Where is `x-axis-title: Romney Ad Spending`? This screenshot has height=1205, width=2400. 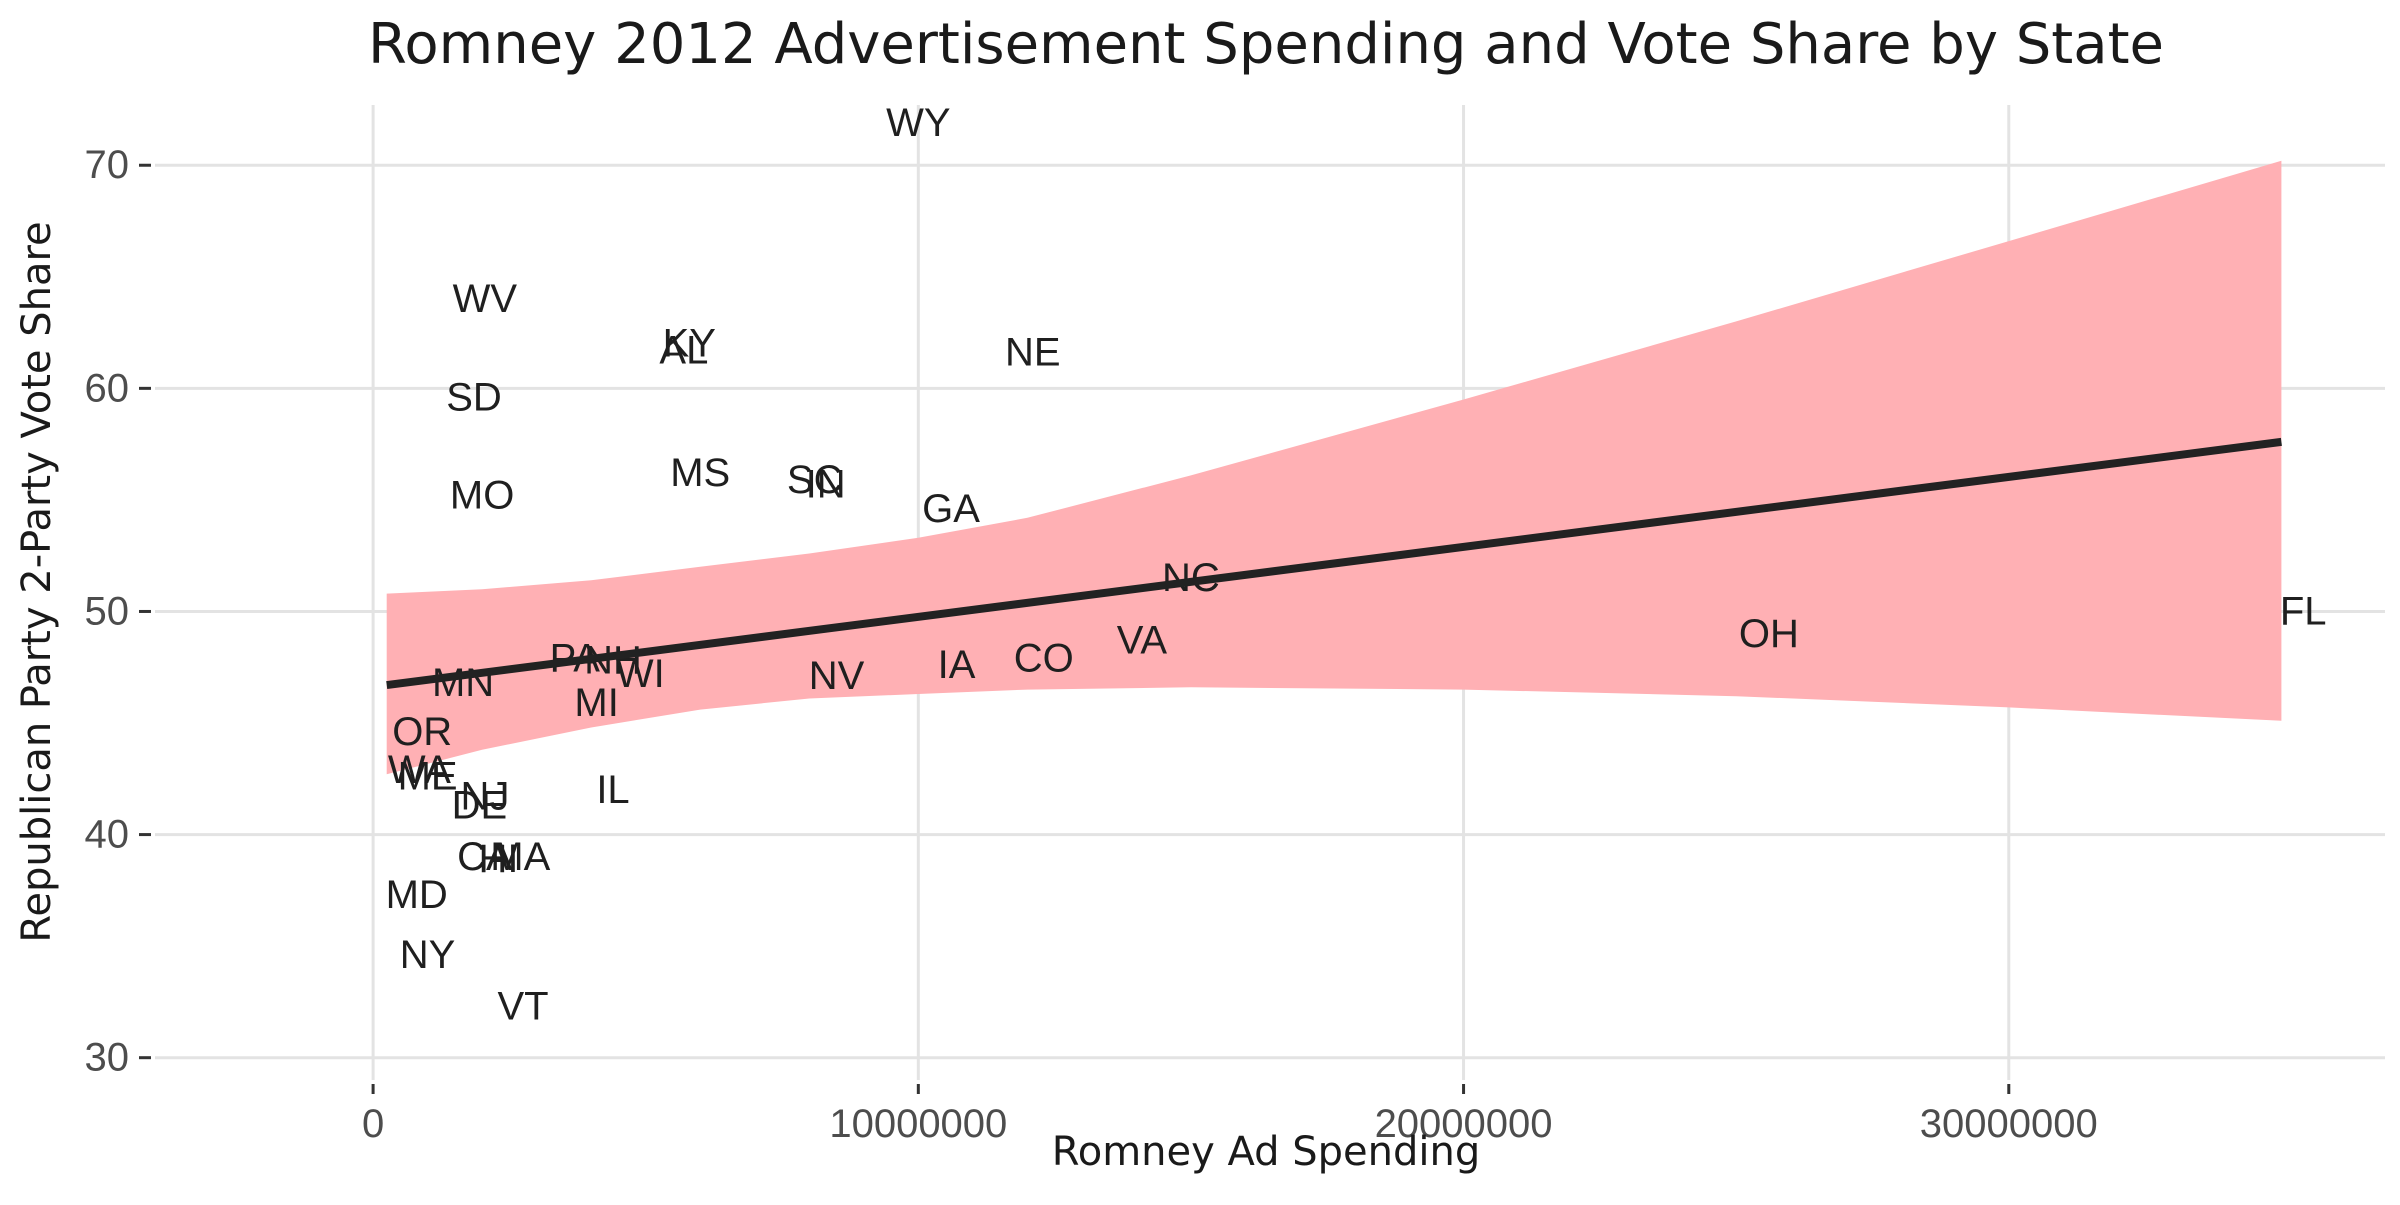
x-axis-title: Romney Ad Spending is located at coordinates (1266, 1152).